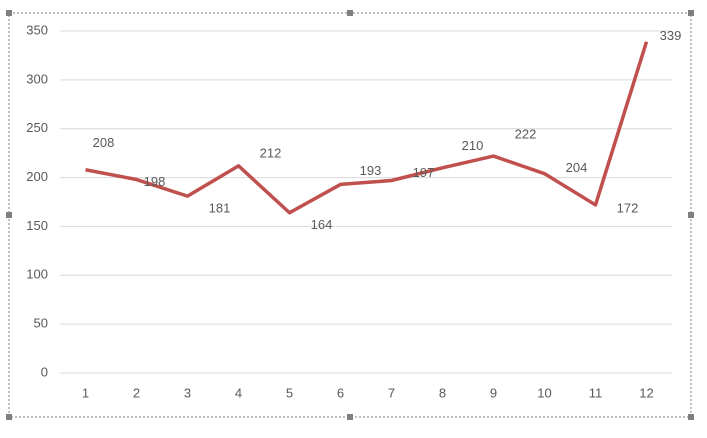  Describe the element at coordinates (646, 392) in the screenshot. I see `x-tick-label: 12` at that location.